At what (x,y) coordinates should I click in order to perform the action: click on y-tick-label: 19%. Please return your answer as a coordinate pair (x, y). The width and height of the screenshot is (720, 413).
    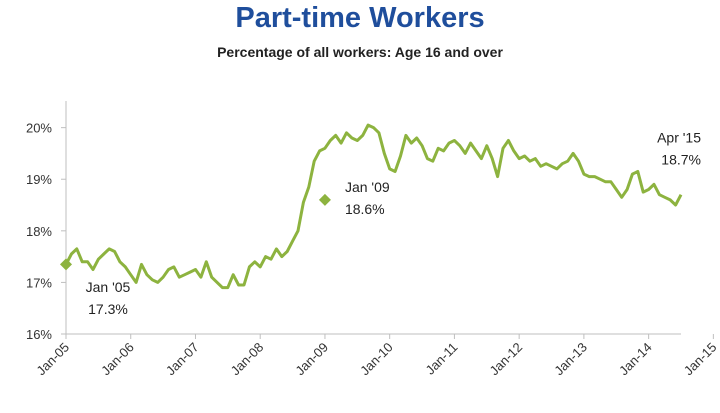
    Looking at the image, I should click on (39, 179).